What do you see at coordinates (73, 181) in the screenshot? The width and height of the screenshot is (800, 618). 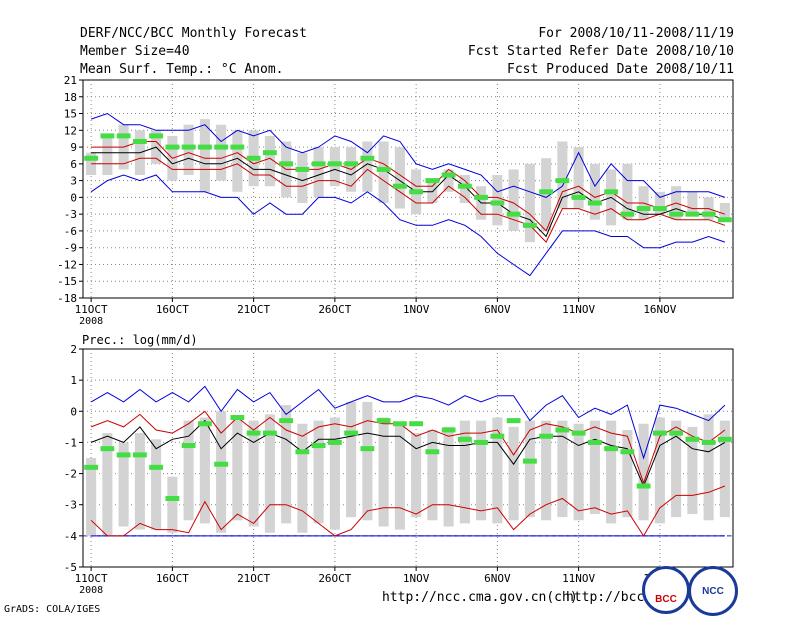 I see `y-tick-label: 3` at bounding box center [73, 181].